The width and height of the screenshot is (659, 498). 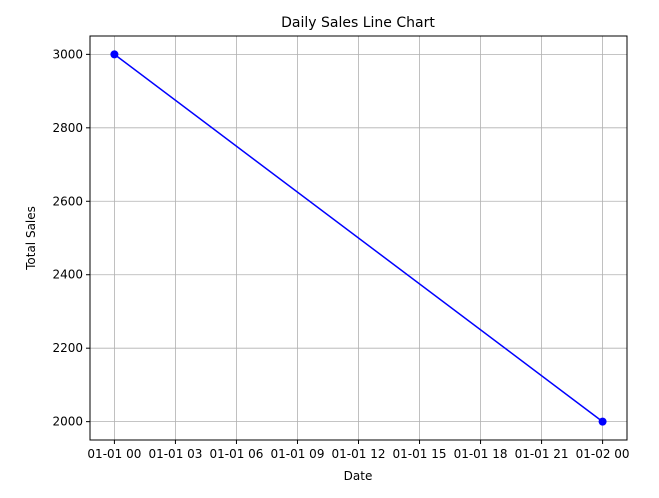 What do you see at coordinates (175, 454) in the screenshot?
I see `x-tick-label: 01-01 03` at bounding box center [175, 454].